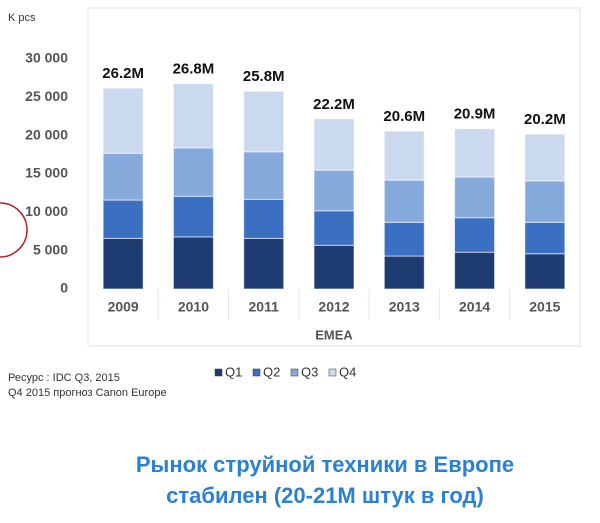 This screenshot has width=600, height=523. Describe the element at coordinates (264, 76) in the screenshot. I see `total-label: 25.8M` at that location.